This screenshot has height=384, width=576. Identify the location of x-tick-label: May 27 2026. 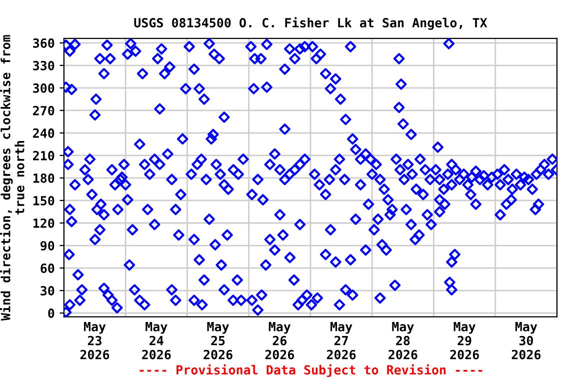
(341, 341).